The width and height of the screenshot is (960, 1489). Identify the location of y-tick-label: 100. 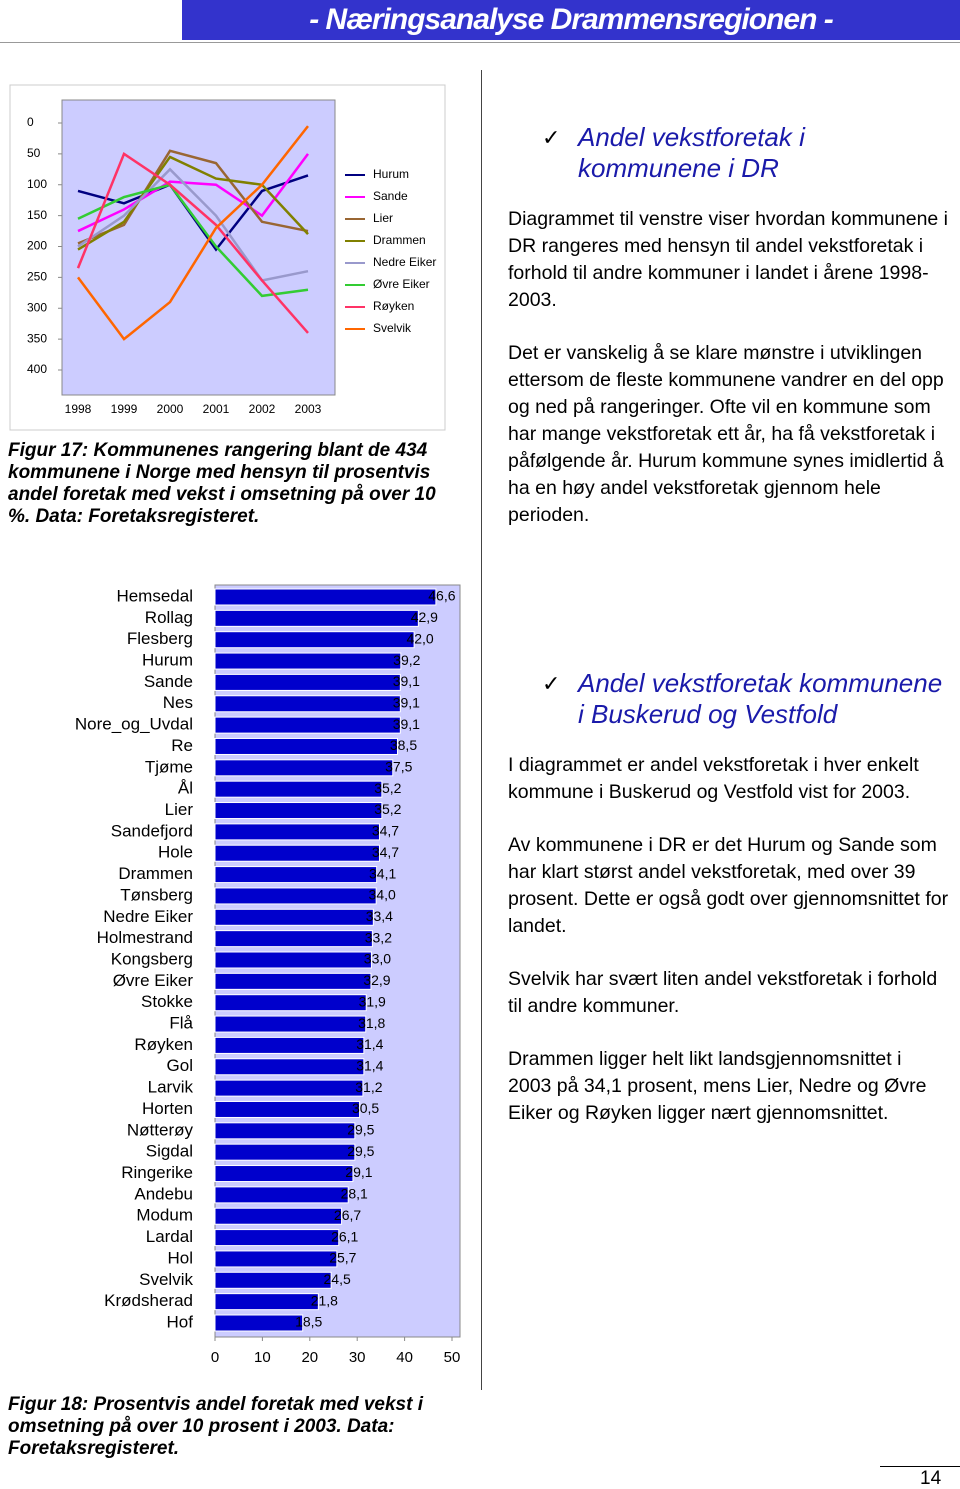
(37, 184).